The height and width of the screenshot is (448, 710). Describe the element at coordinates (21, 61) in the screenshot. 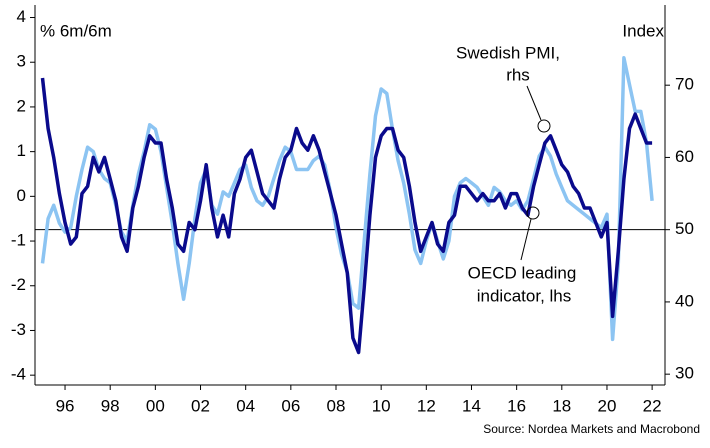

I see `y-tick-label: 3` at that location.